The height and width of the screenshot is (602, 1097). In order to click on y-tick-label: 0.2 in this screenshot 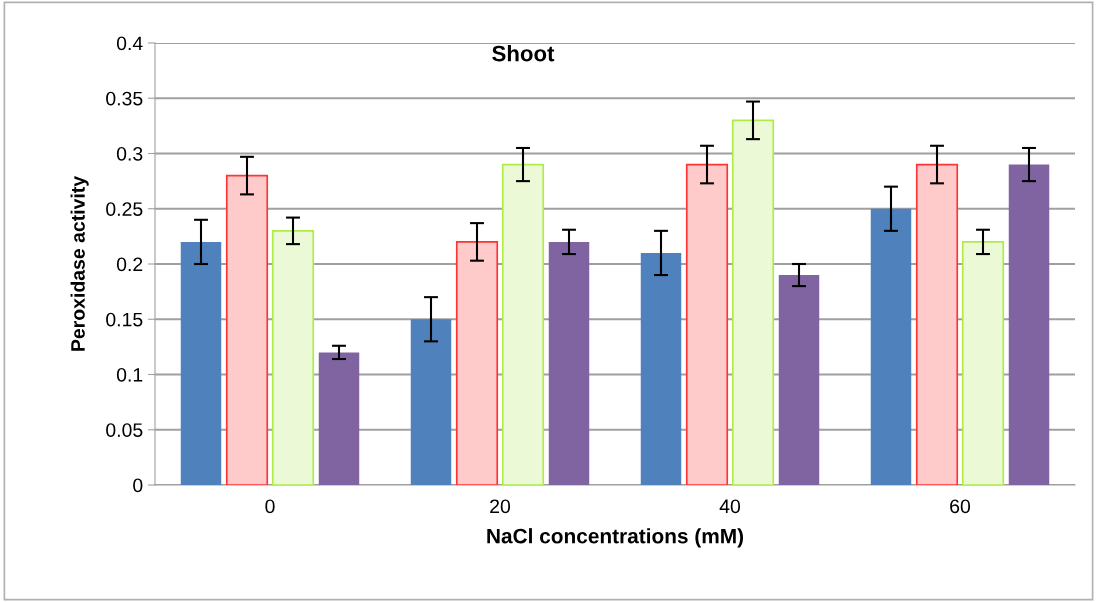, I will do `click(129, 264)`.